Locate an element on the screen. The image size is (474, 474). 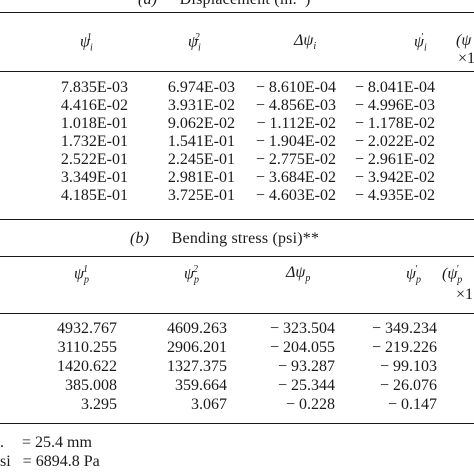
section-b-top-rule is located at coordinates (237, 256).